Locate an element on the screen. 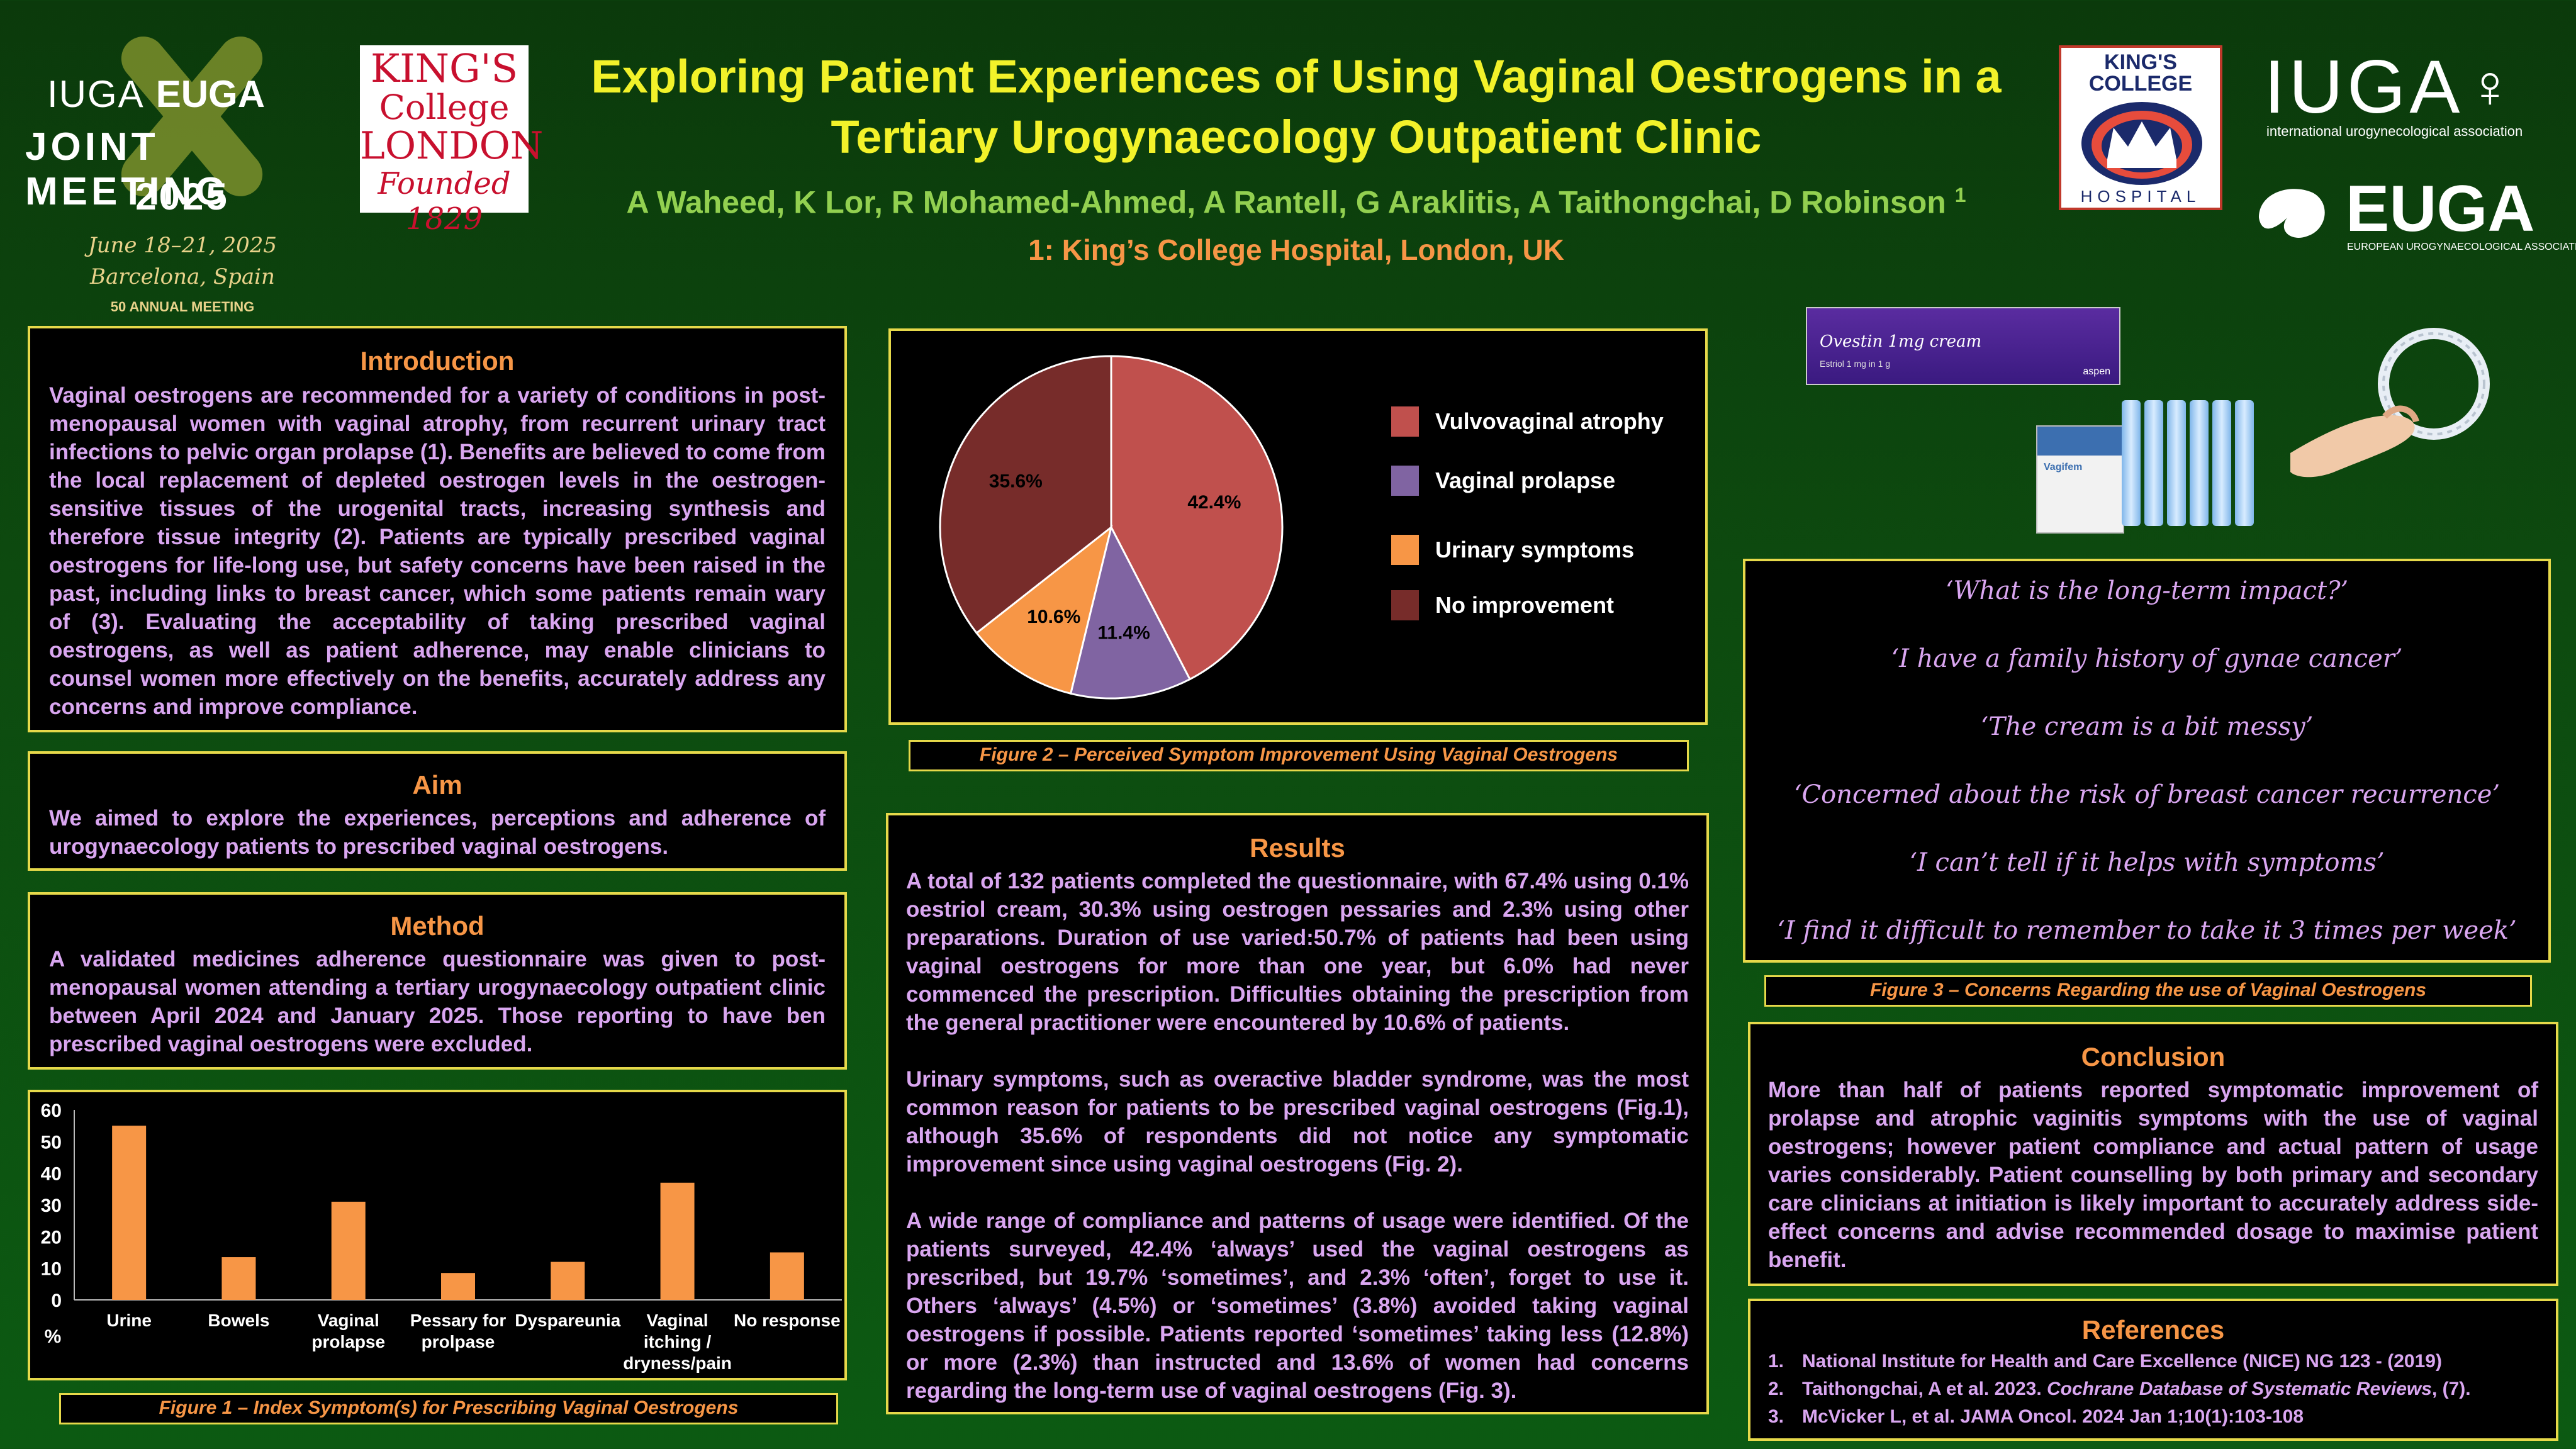 The height and width of the screenshot is (1449, 2576). kcl-line3: LONDON is located at coordinates (452, 146).